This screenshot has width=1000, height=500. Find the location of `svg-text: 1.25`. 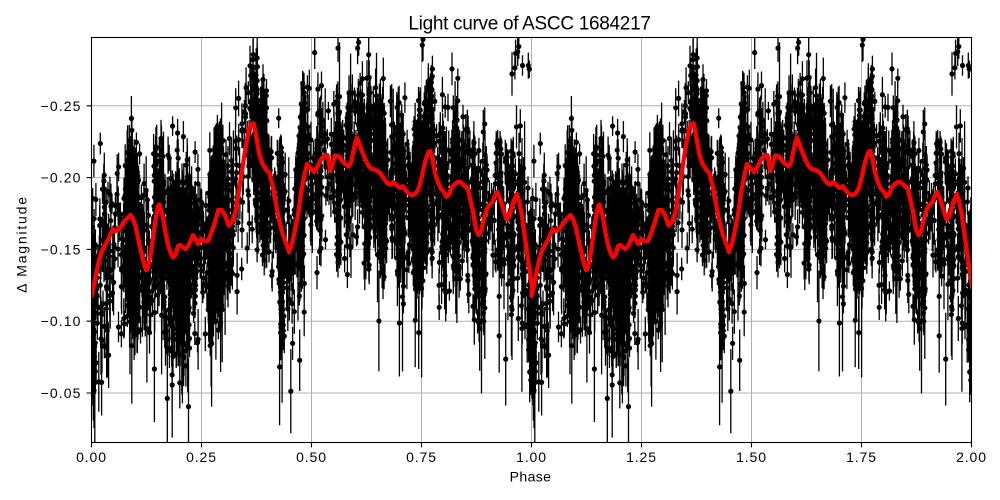

svg-text: 1.25 is located at coordinates (641, 457).